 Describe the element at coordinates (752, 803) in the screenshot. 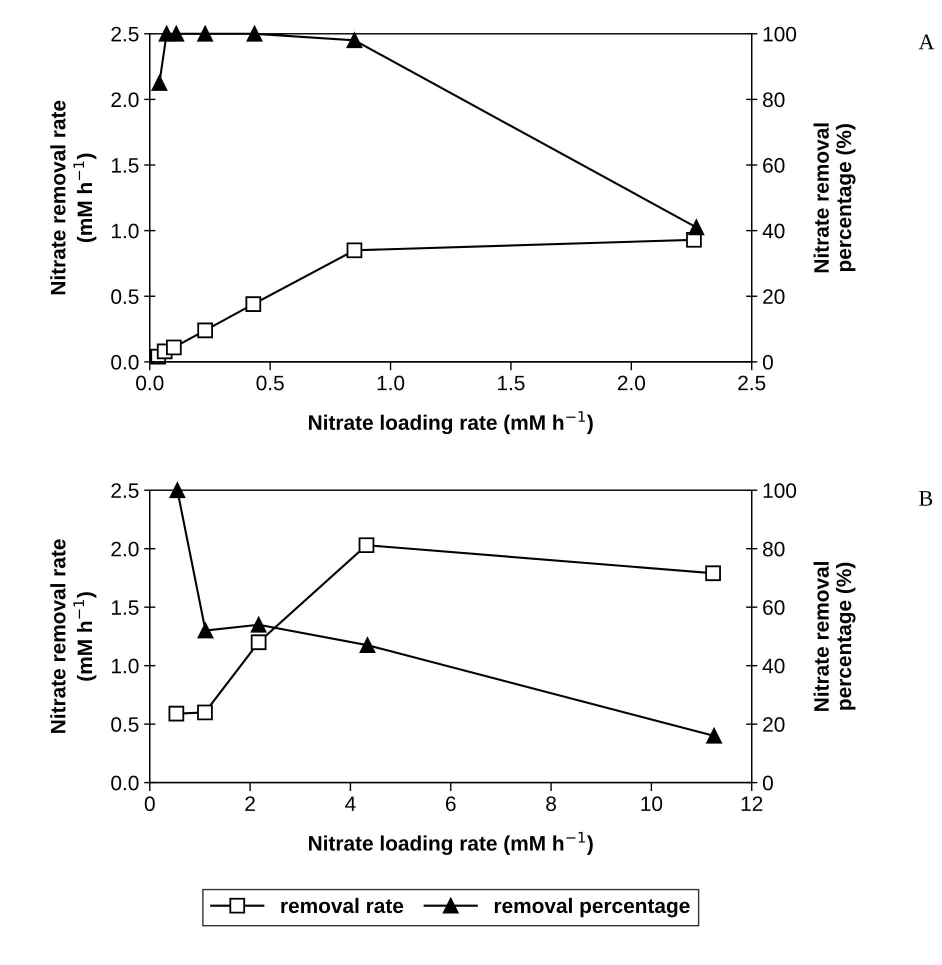

I see `x-tick-label: 12` at that location.